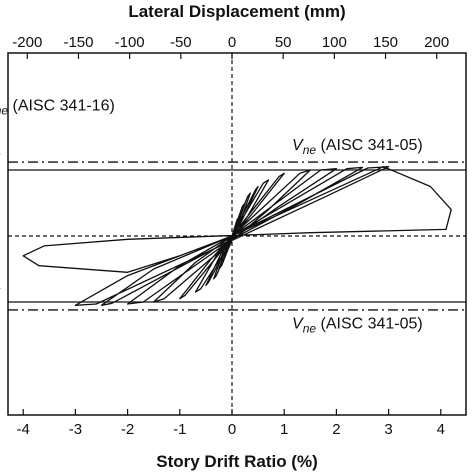 The image size is (474, 474). What do you see at coordinates (179, 429) in the screenshot?
I see `bottom-tick-label: -1` at bounding box center [179, 429].